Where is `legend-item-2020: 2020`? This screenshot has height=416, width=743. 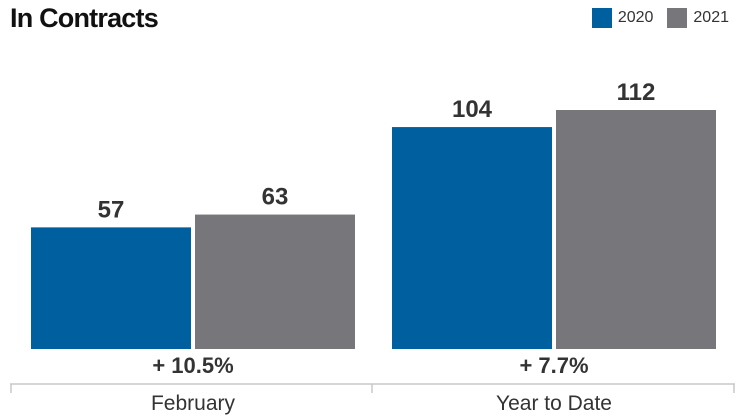
legend-item-2020: 2020 is located at coordinates (622, 18).